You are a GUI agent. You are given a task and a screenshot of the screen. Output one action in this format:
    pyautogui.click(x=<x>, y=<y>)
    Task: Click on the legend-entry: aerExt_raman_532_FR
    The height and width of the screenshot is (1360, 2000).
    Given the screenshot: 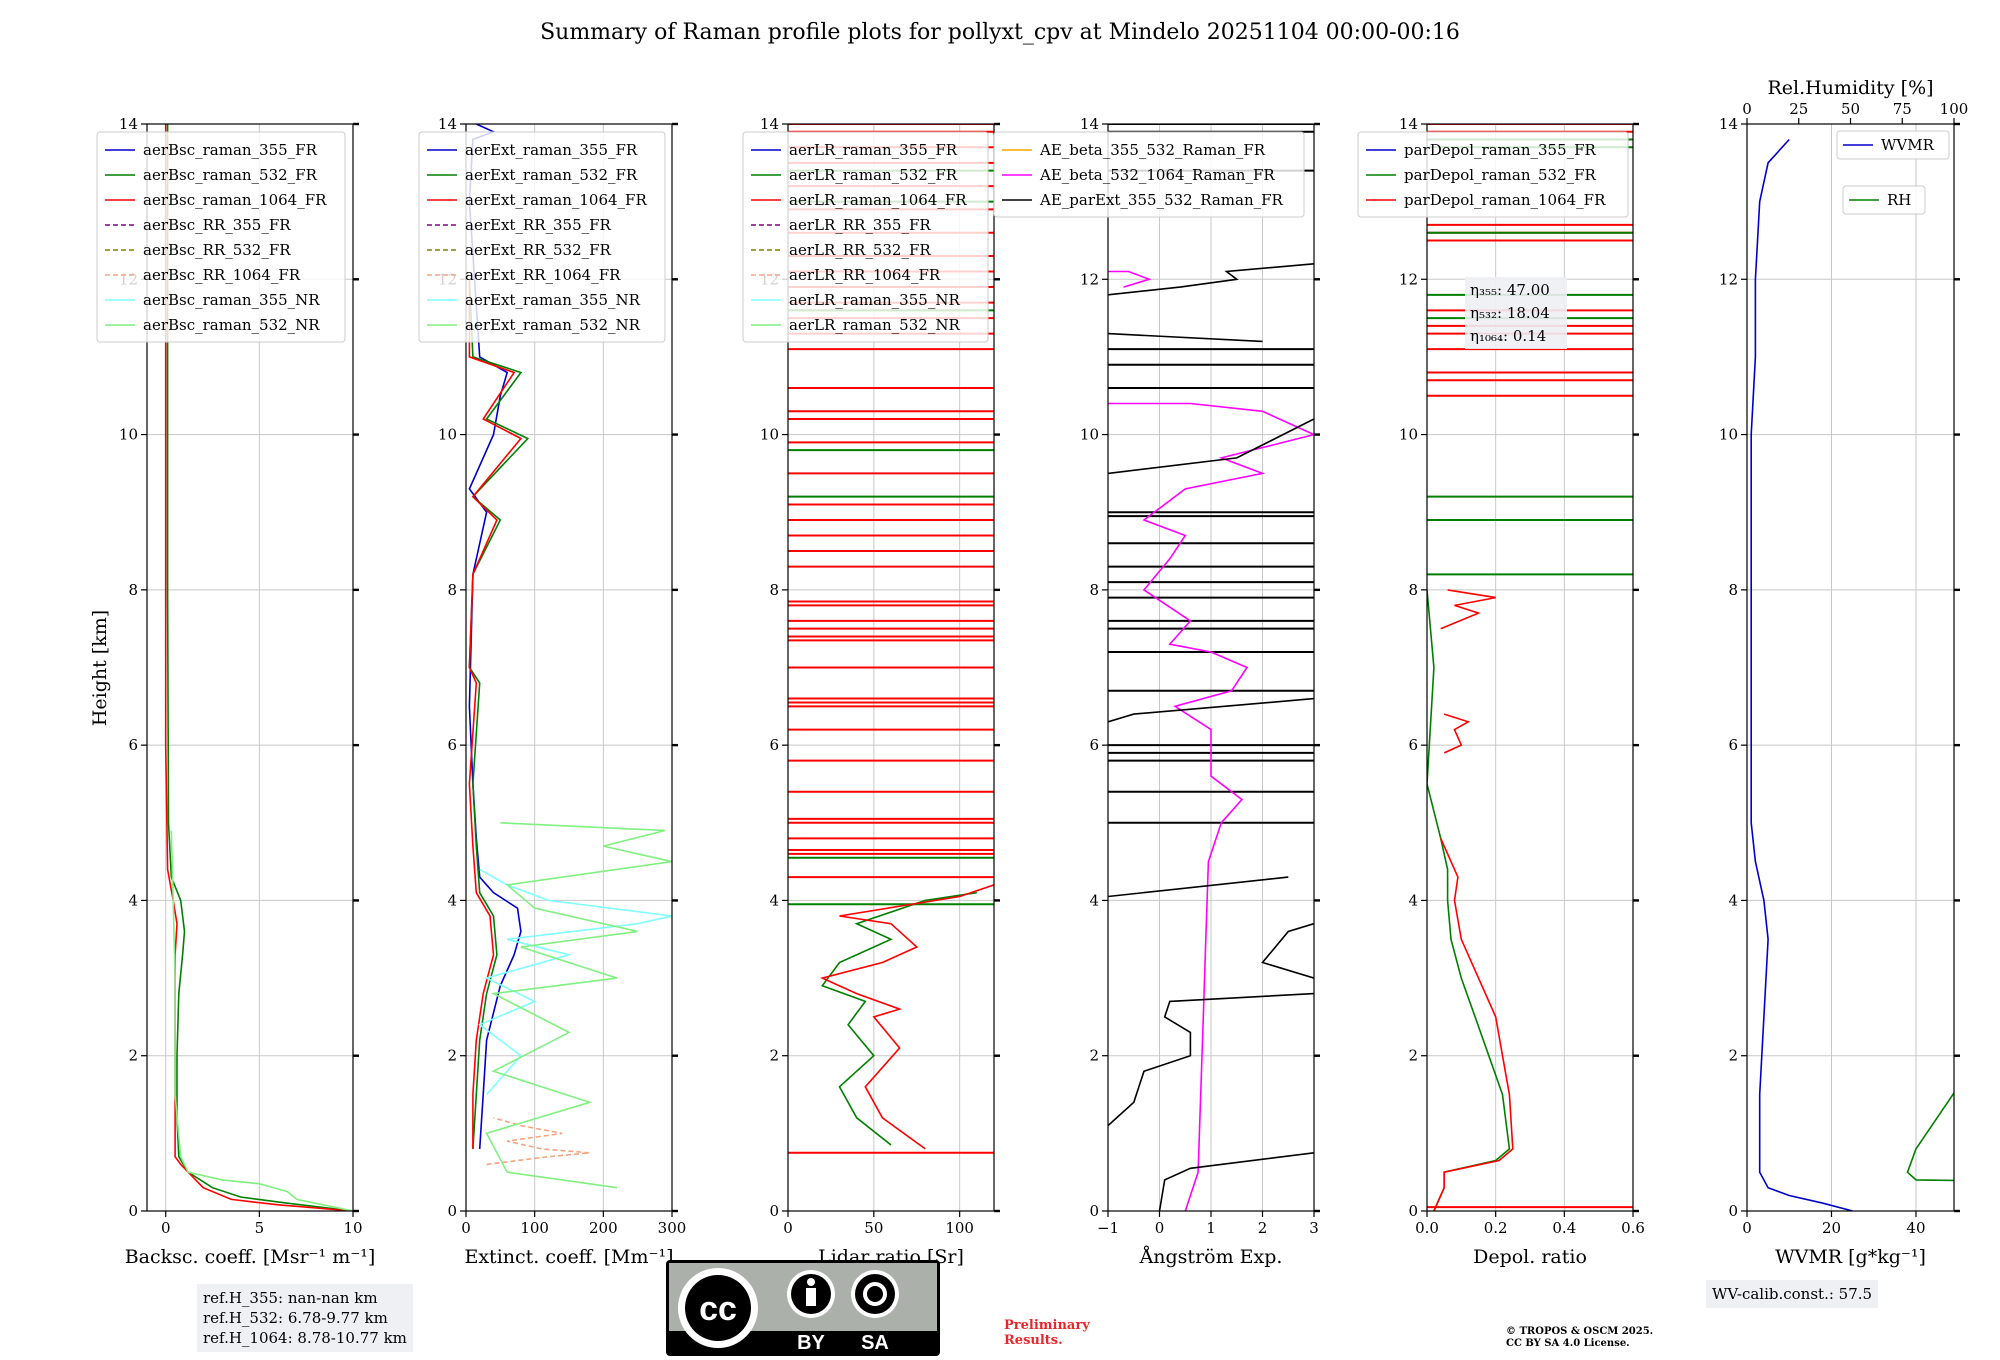 What is the action you would take?
    pyautogui.click(x=551, y=175)
    